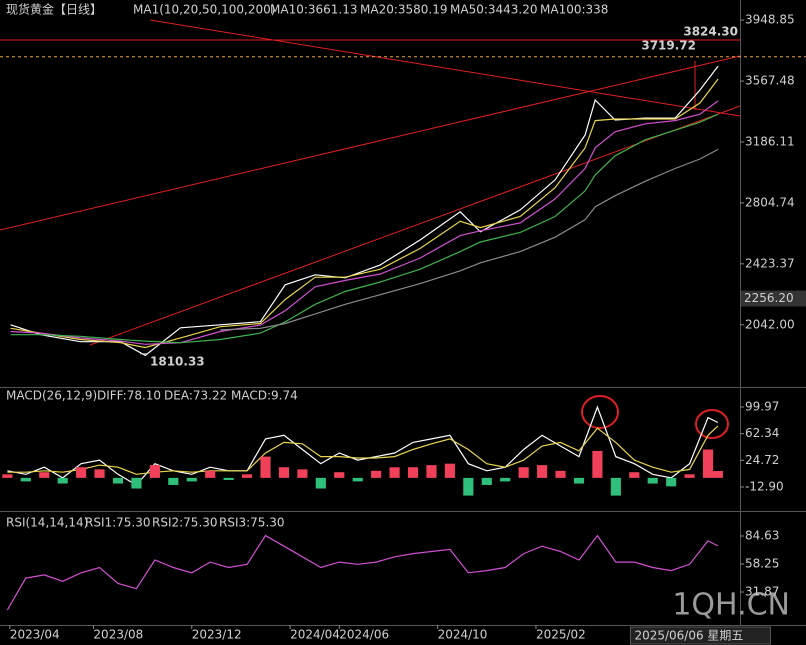  I want to click on price-box, so click(773, 298).